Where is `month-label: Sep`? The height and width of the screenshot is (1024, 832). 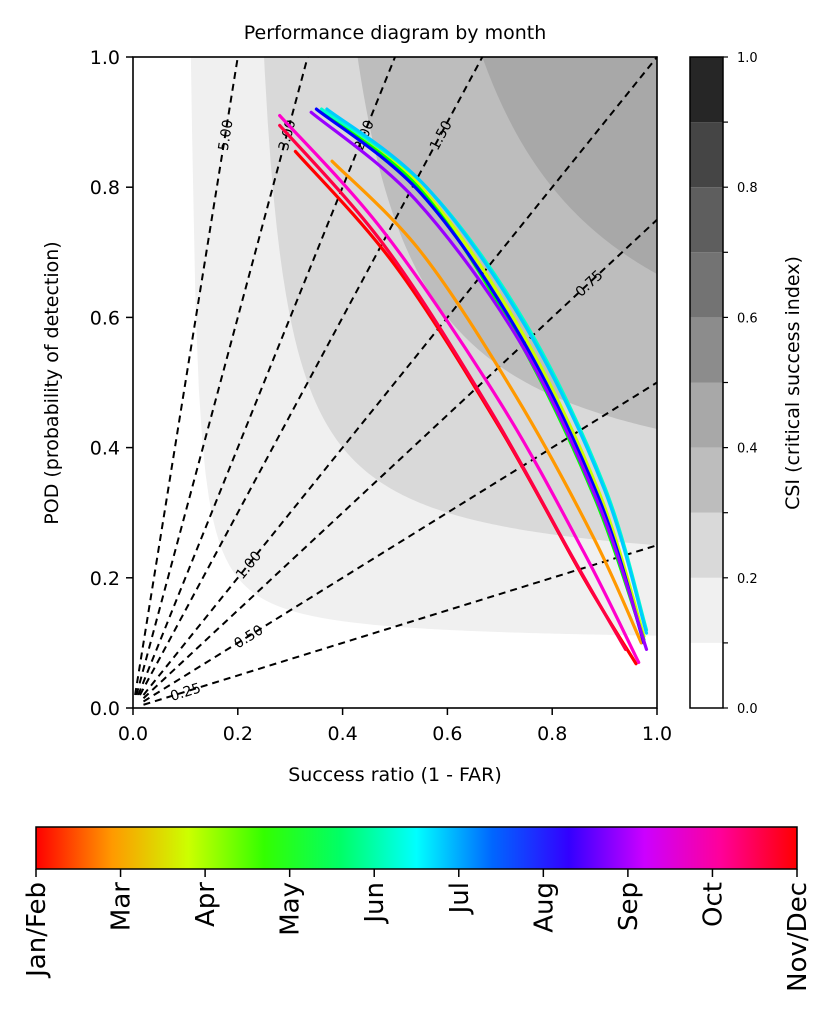
month-label: Sep is located at coordinates (629, 906).